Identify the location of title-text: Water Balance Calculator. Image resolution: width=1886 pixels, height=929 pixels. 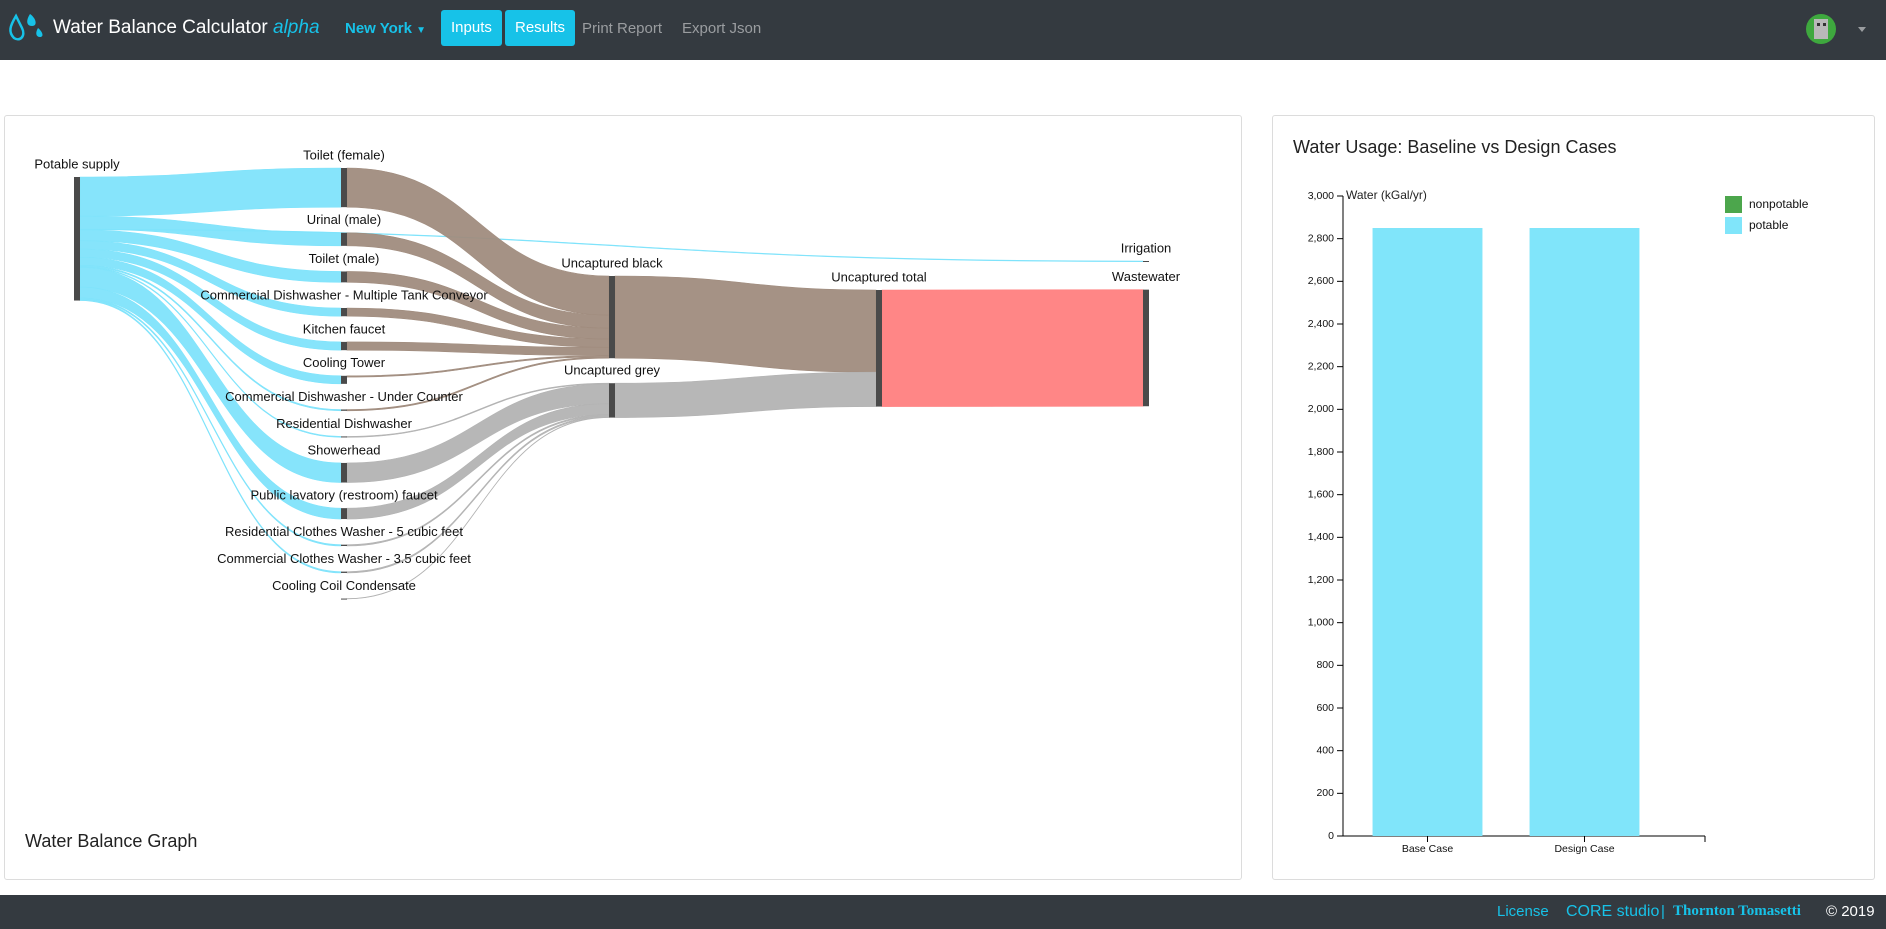
(160, 27).